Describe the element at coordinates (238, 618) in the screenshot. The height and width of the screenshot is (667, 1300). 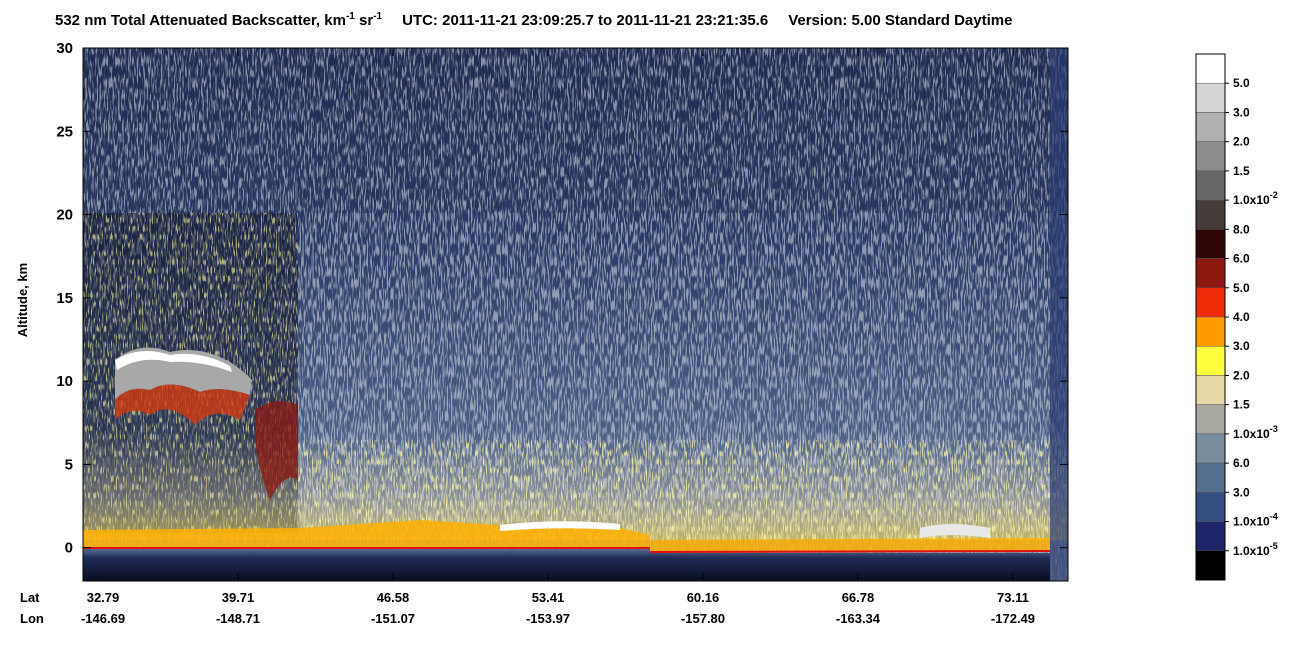
I see `x-tick-label: -148.71` at that location.